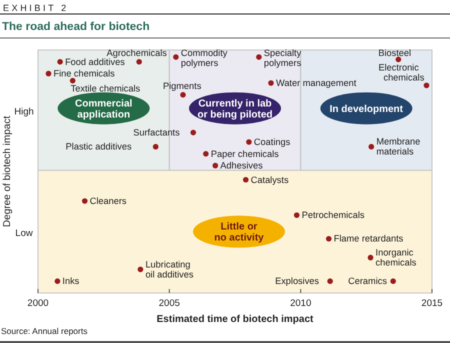 Image resolution: width=450 pixels, height=343 pixels. What do you see at coordinates (156, 133) in the screenshot?
I see `annotation: Surfactants` at bounding box center [156, 133].